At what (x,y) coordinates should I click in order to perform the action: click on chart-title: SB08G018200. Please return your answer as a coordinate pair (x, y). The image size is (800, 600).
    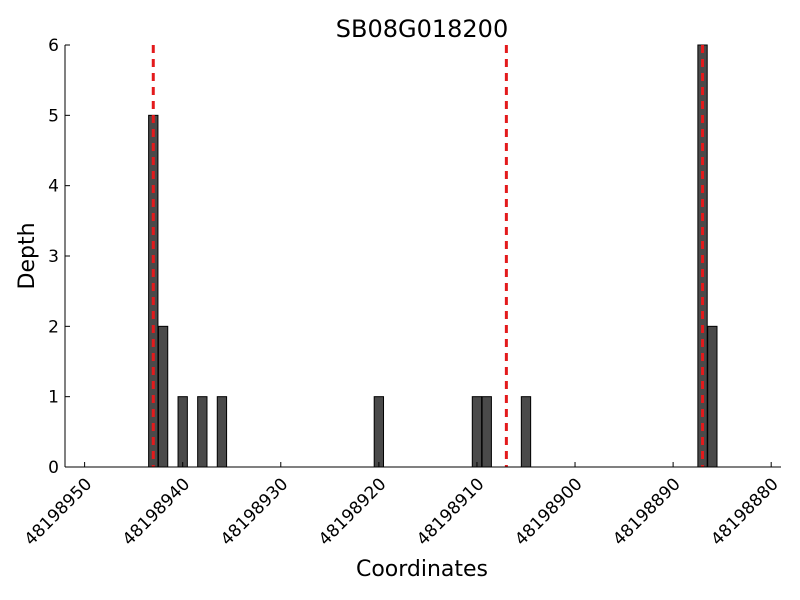
    Looking at the image, I should click on (422, 29).